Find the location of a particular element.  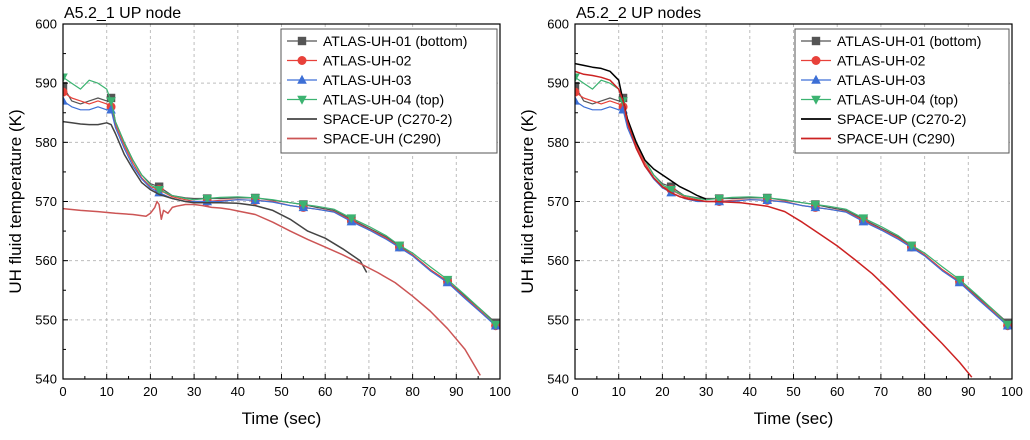

chart-title: A5.2_2 UP nodes is located at coordinates (638, 13).